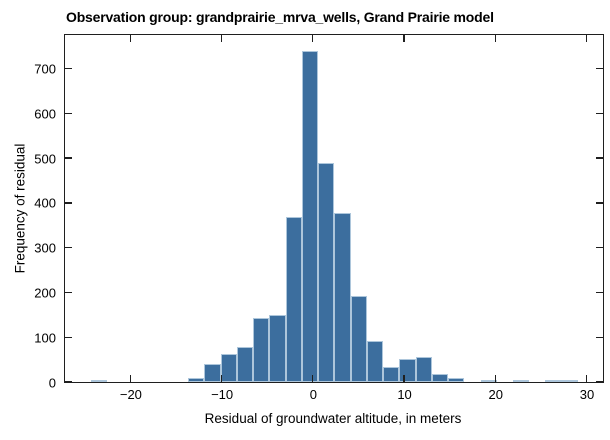  Describe the element at coordinates (404, 394) in the screenshot. I see `x-tick-label: 10` at that location.